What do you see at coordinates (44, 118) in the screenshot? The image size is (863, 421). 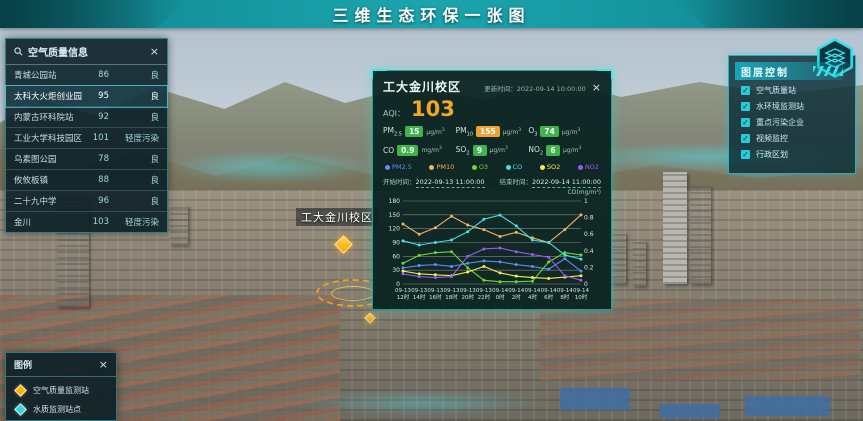 I see `station-name: 内蒙古环科院站` at bounding box center [44, 118].